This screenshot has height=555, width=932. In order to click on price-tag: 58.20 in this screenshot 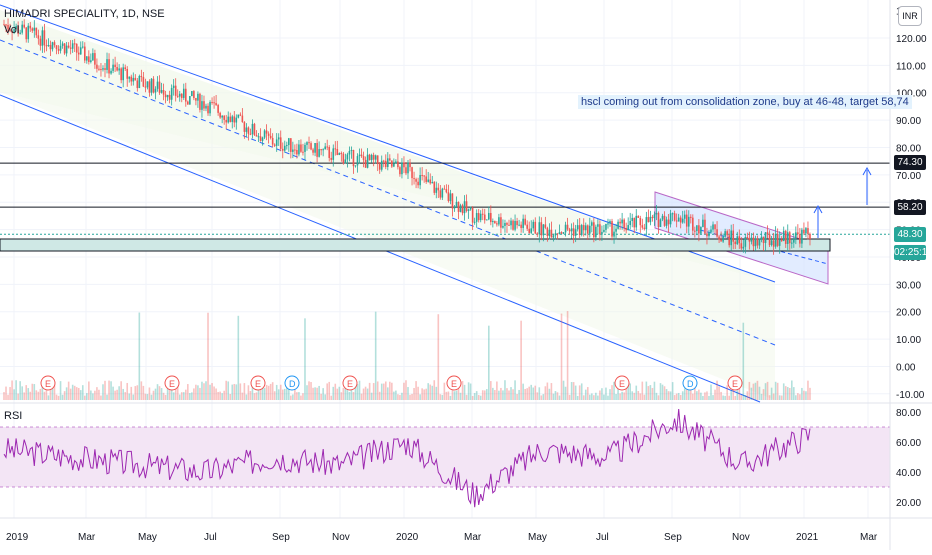, I will do `click(910, 207)`.